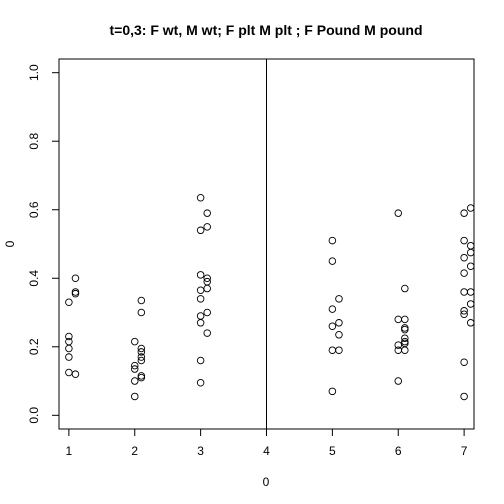  What do you see at coordinates (34, 278) in the screenshot?
I see `y-tick-label: 0.4` at bounding box center [34, 278].